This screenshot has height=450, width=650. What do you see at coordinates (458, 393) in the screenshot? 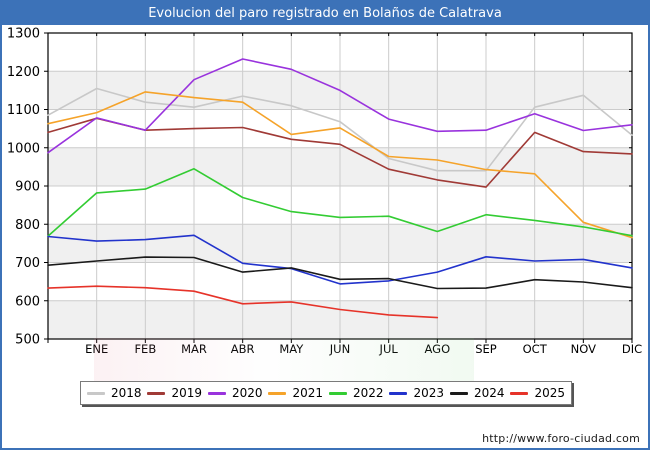
I see `legend-swatch-2024` at bounding box center [458, 393].